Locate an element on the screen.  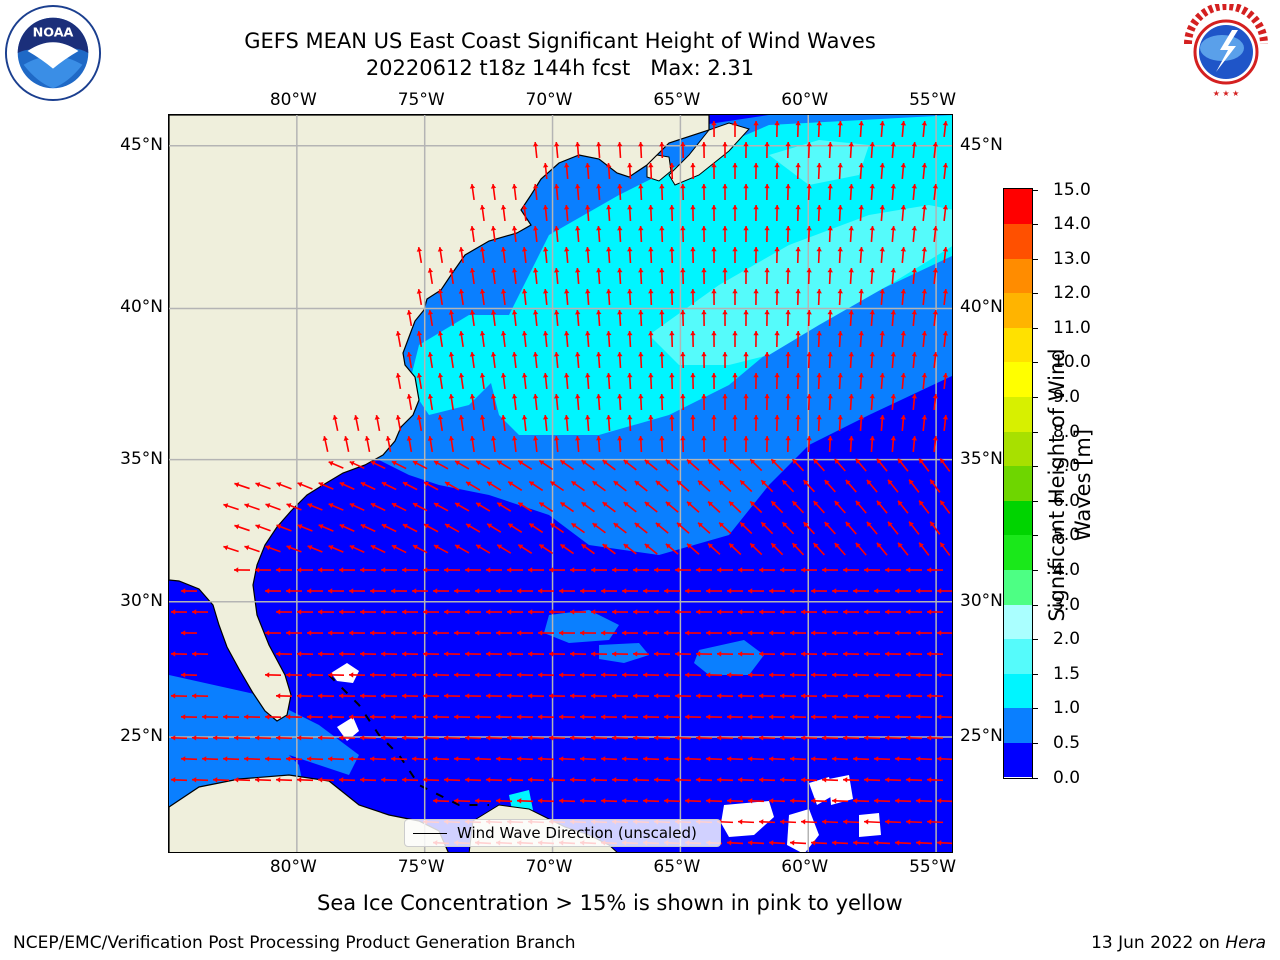
lon-tick-top: 75°W is located at coordinates (421, 100).